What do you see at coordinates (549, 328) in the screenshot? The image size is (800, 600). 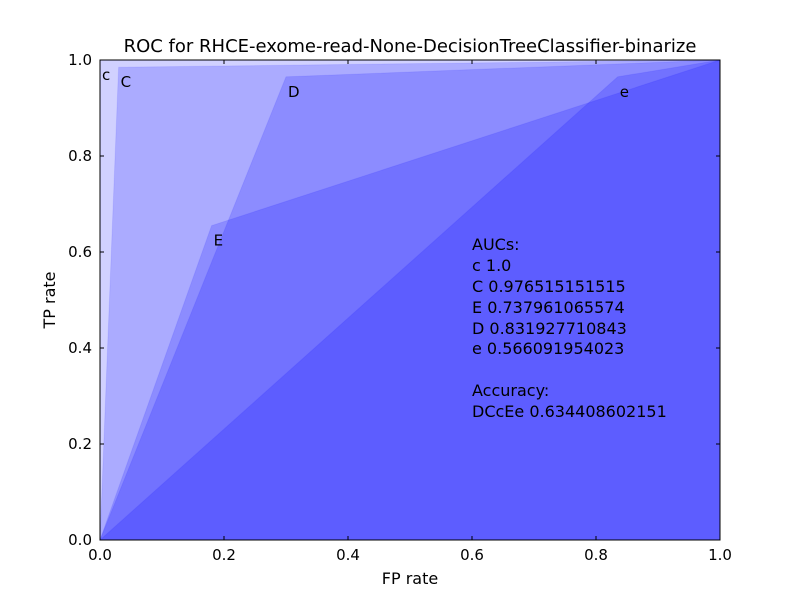 I see `auc-line: D 0.831927710843` at bounding box center [549, 328].